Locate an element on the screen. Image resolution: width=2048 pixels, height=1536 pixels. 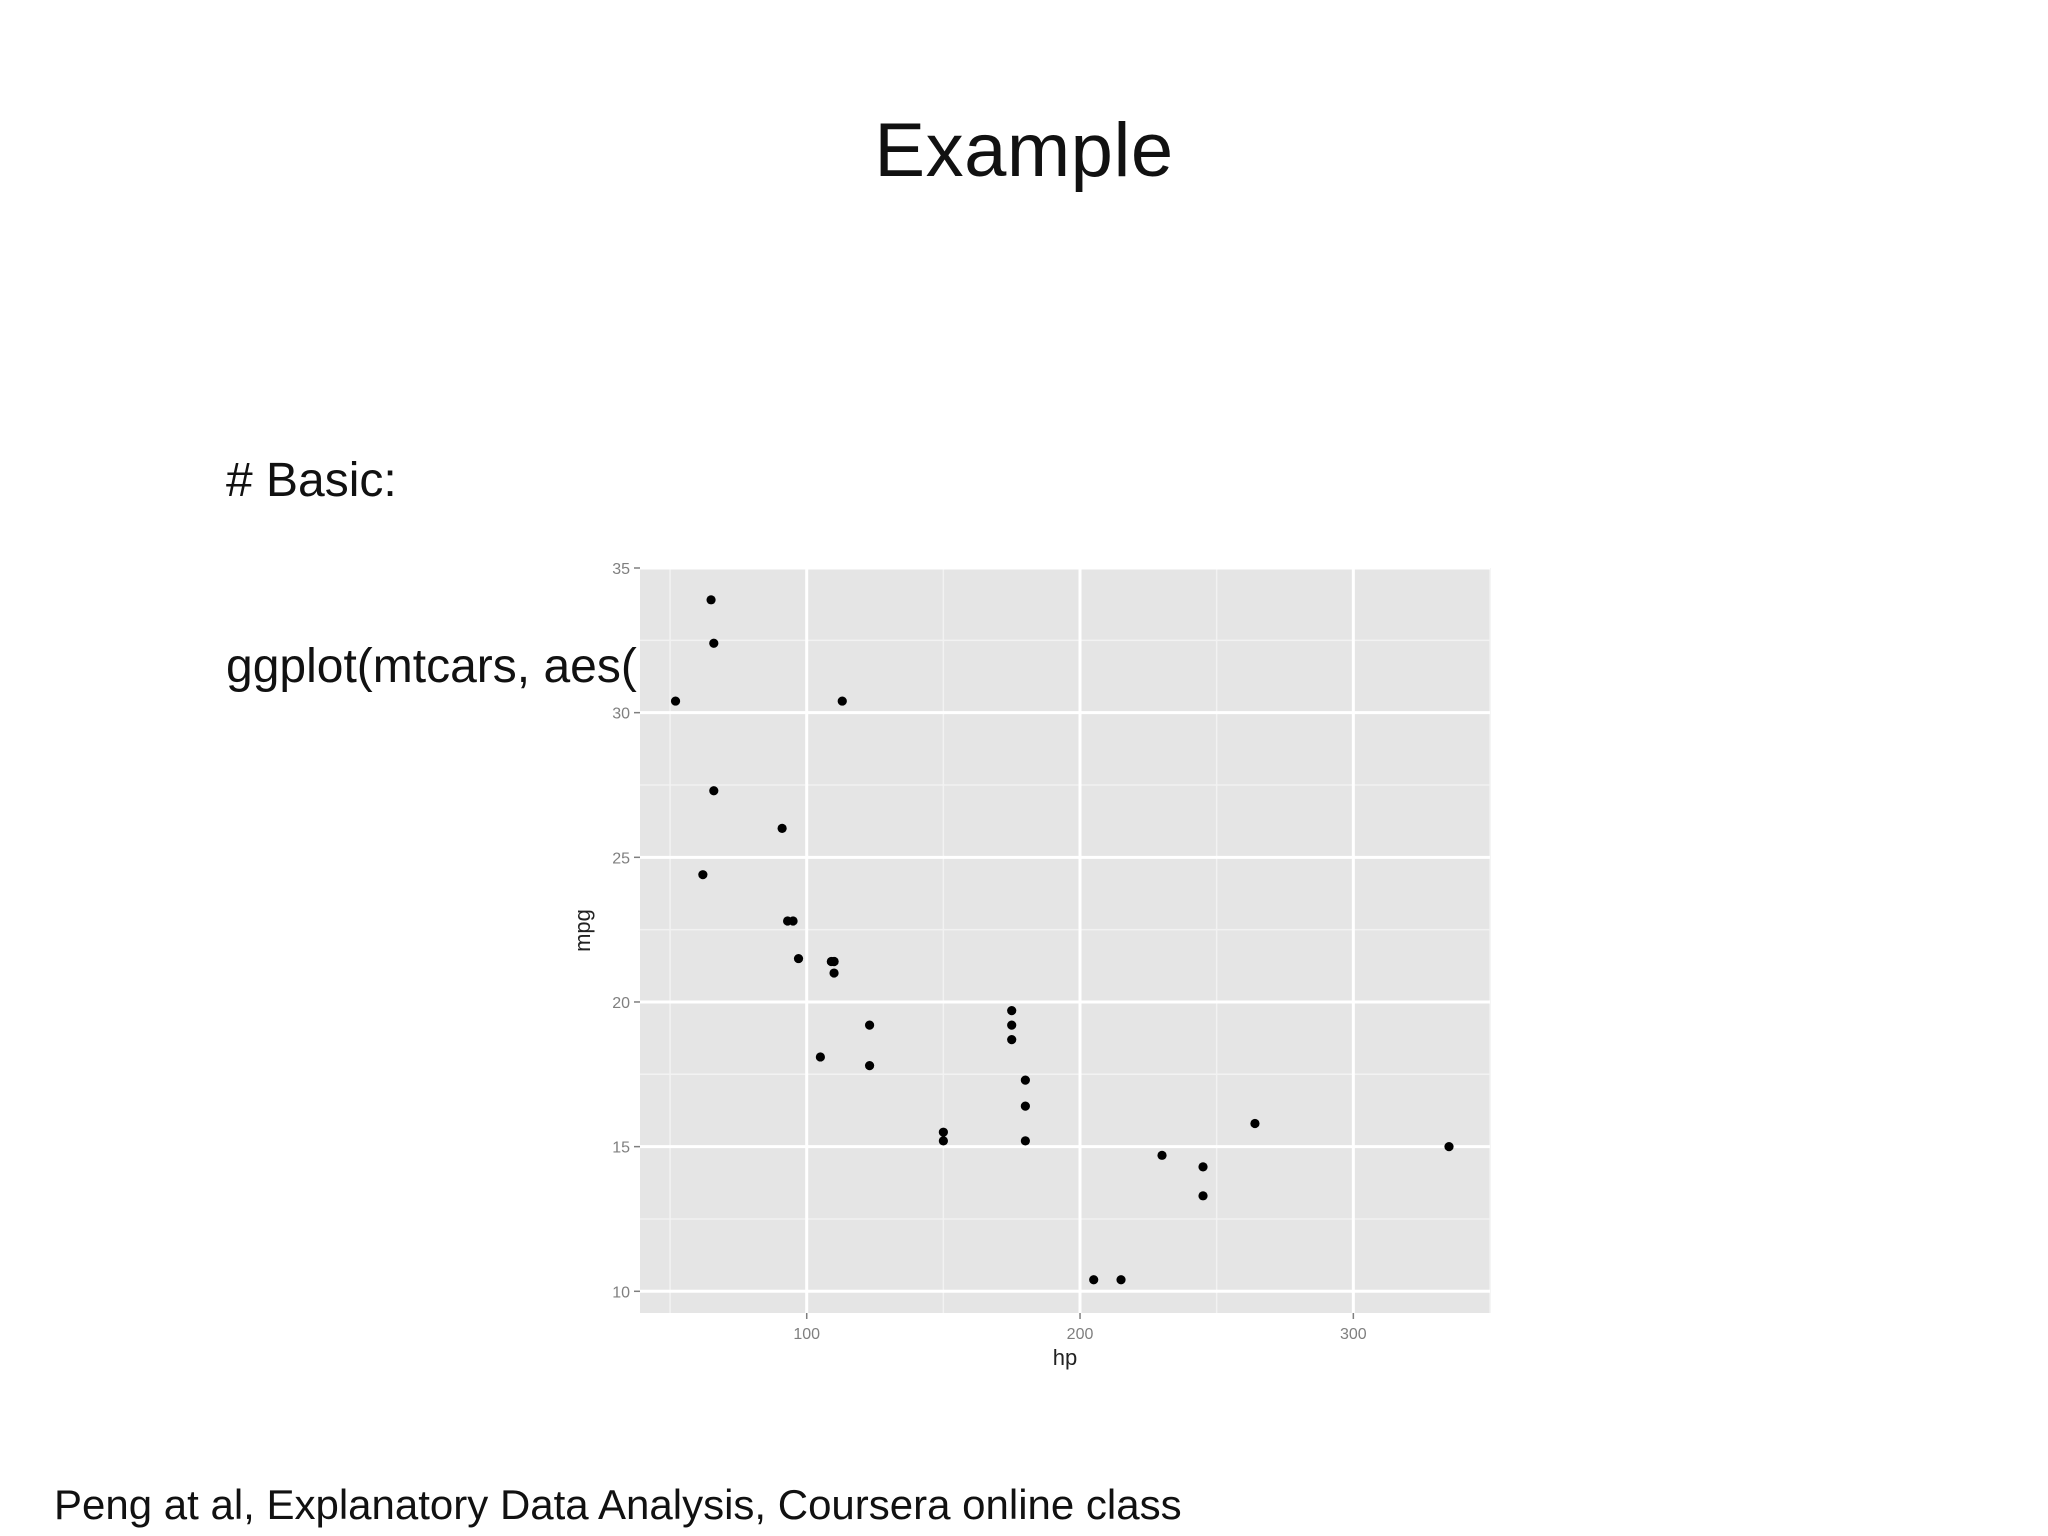
x-tick-label: 200 is located at coordinates (1080, 1334).